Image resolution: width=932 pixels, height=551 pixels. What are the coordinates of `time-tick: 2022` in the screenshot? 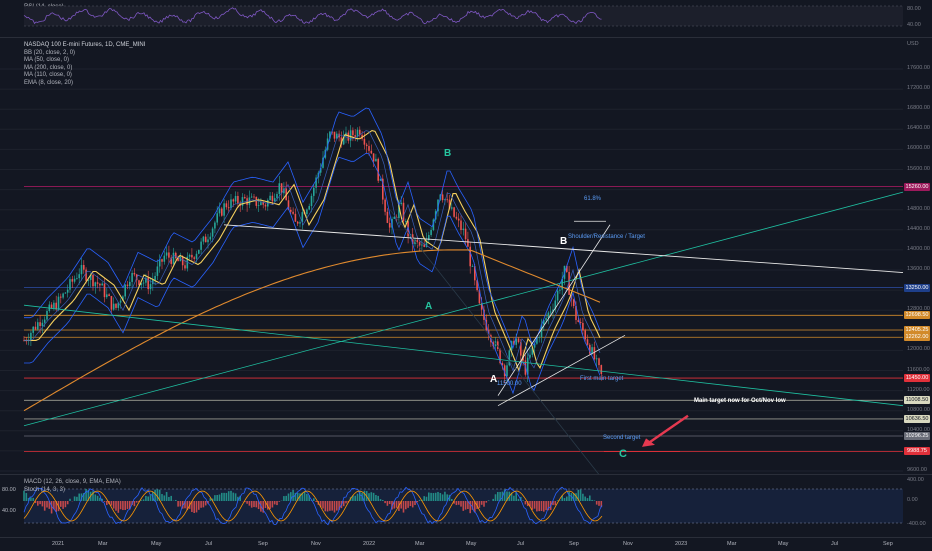 It's located at (369, 544).